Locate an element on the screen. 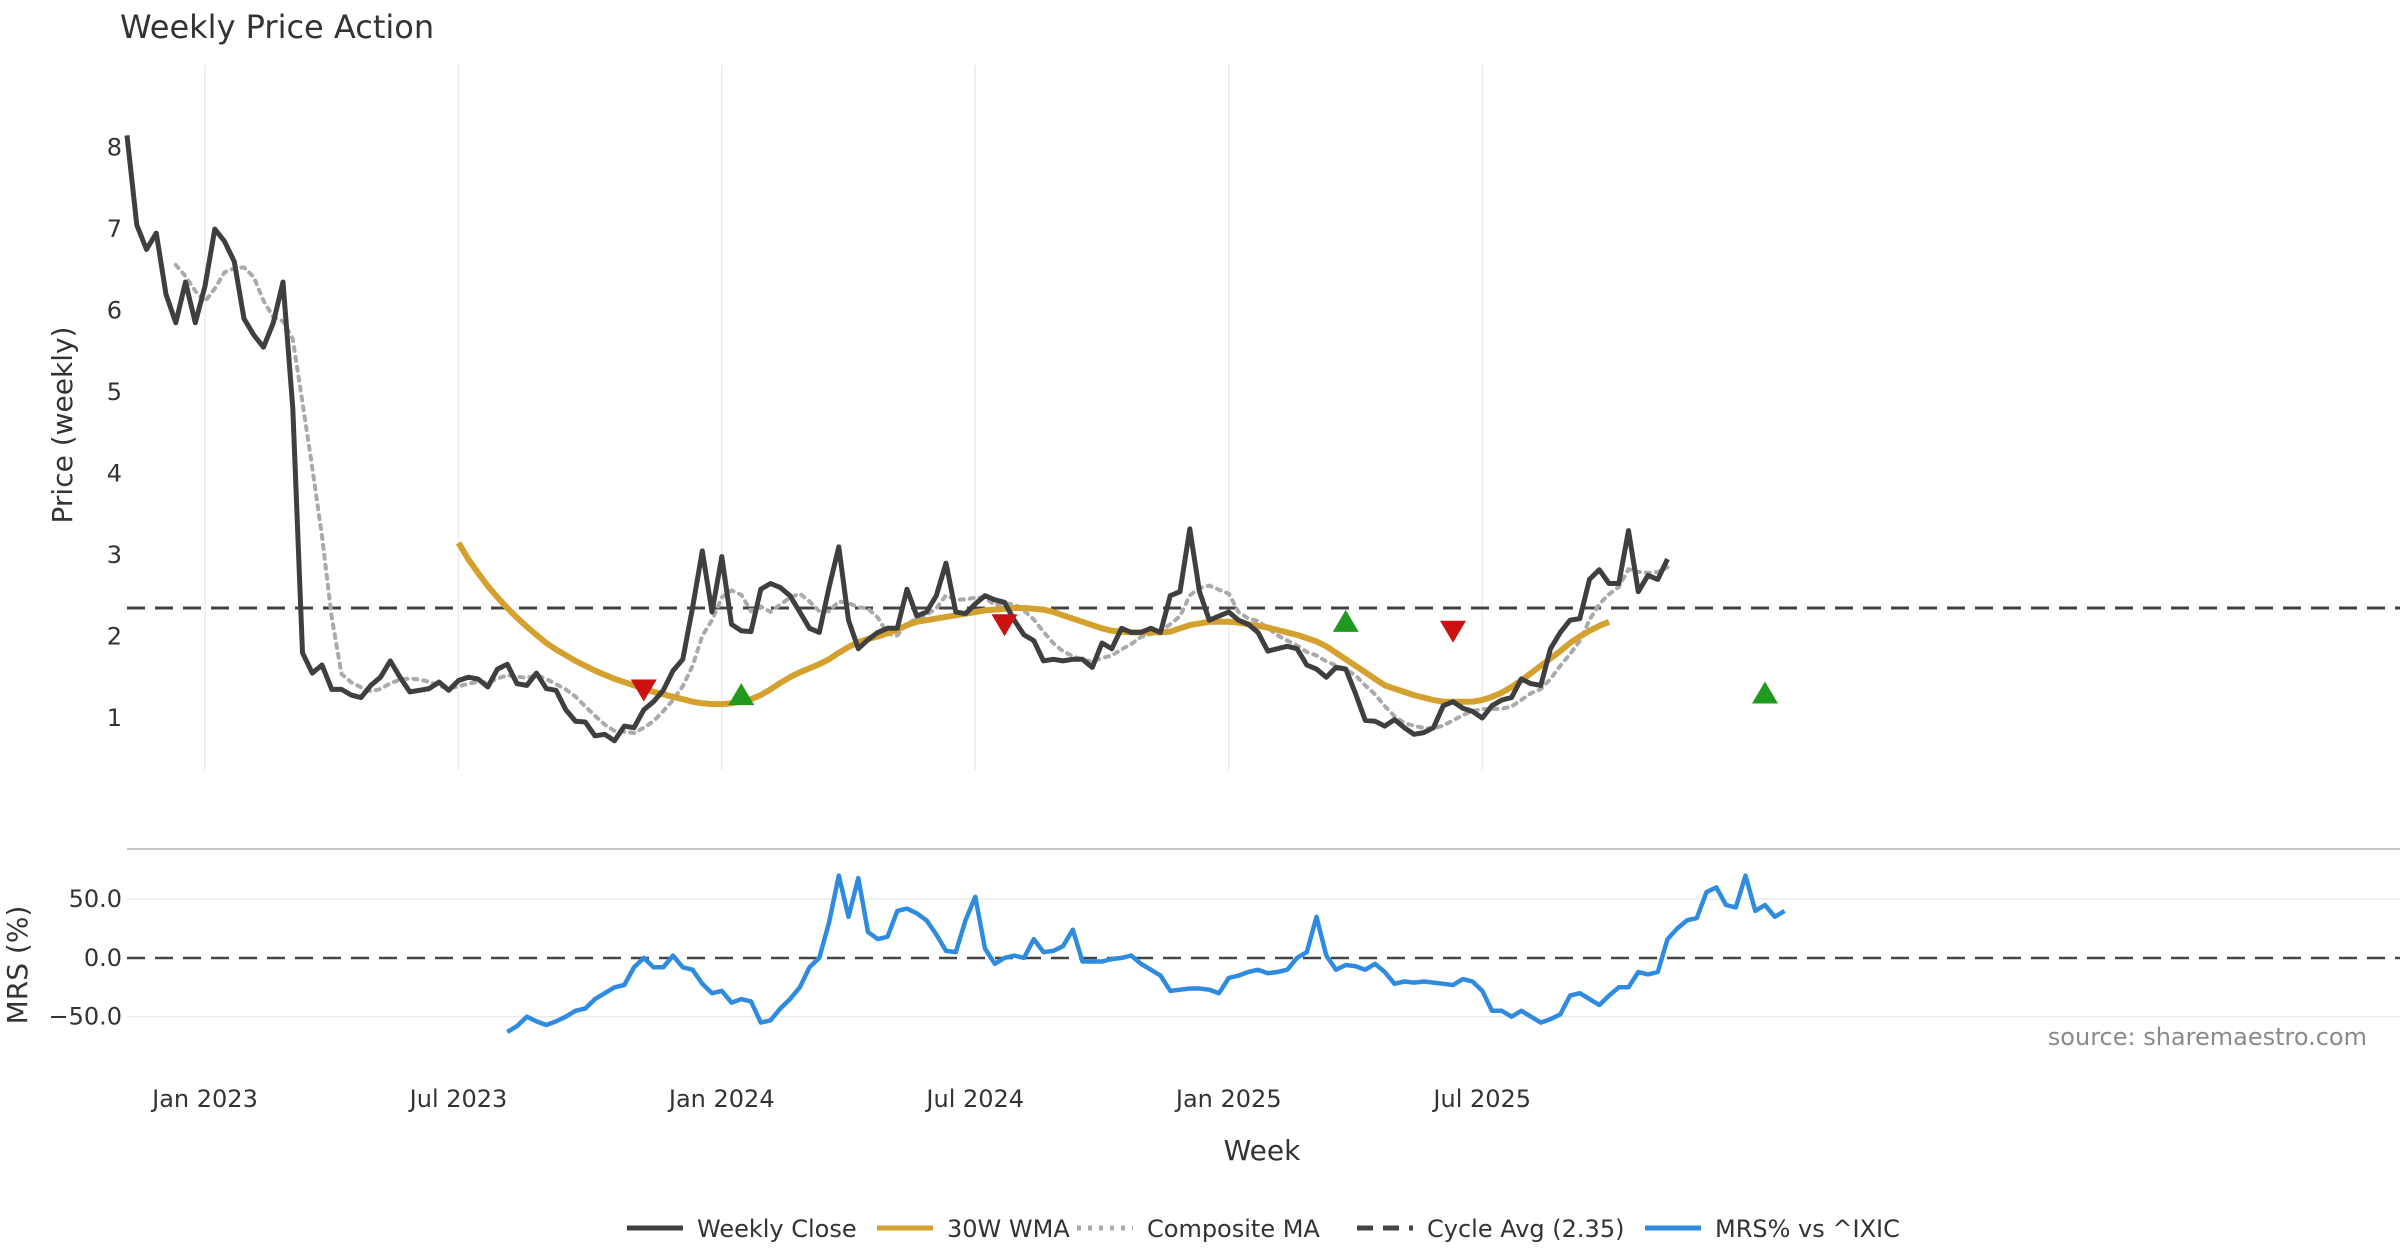  legend-label: 30W WMA is located at coordinates (1008, 1229).